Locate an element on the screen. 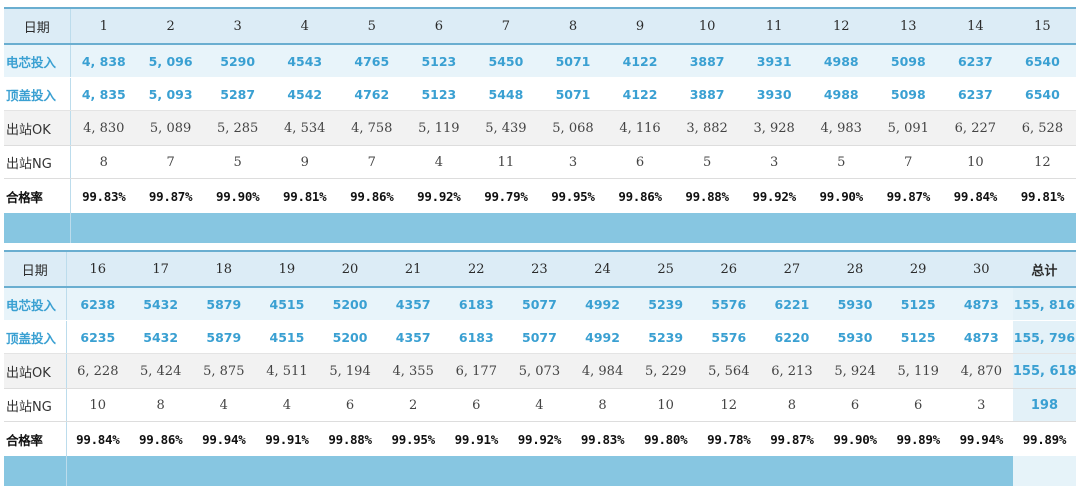 This screenshot has height=486, width=1080. out-ok-value: 5, 875 is located at coordinates (224, 371).